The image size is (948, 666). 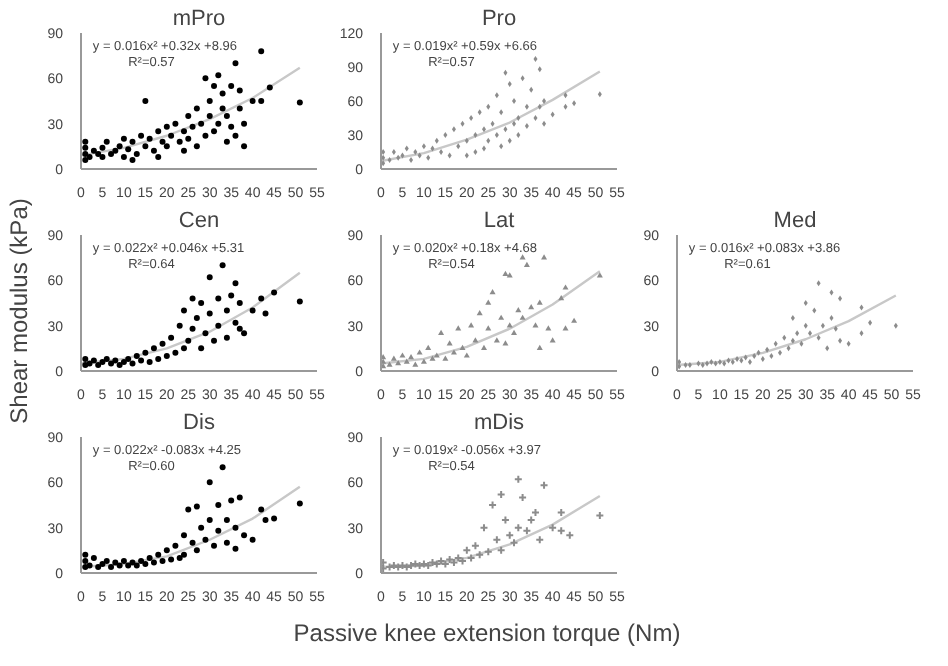 I want to click on y-axis-title: Shear modulus (kPa), so click(x=19, y=311).